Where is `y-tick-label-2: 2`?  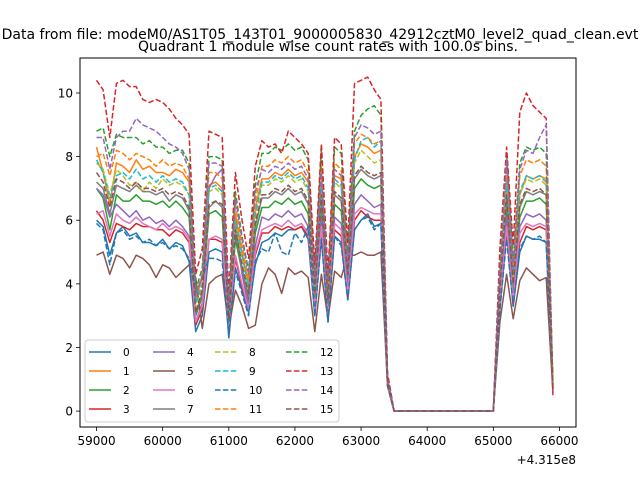
y-tick-label-2: 2 is located at coordinates (69, 348).